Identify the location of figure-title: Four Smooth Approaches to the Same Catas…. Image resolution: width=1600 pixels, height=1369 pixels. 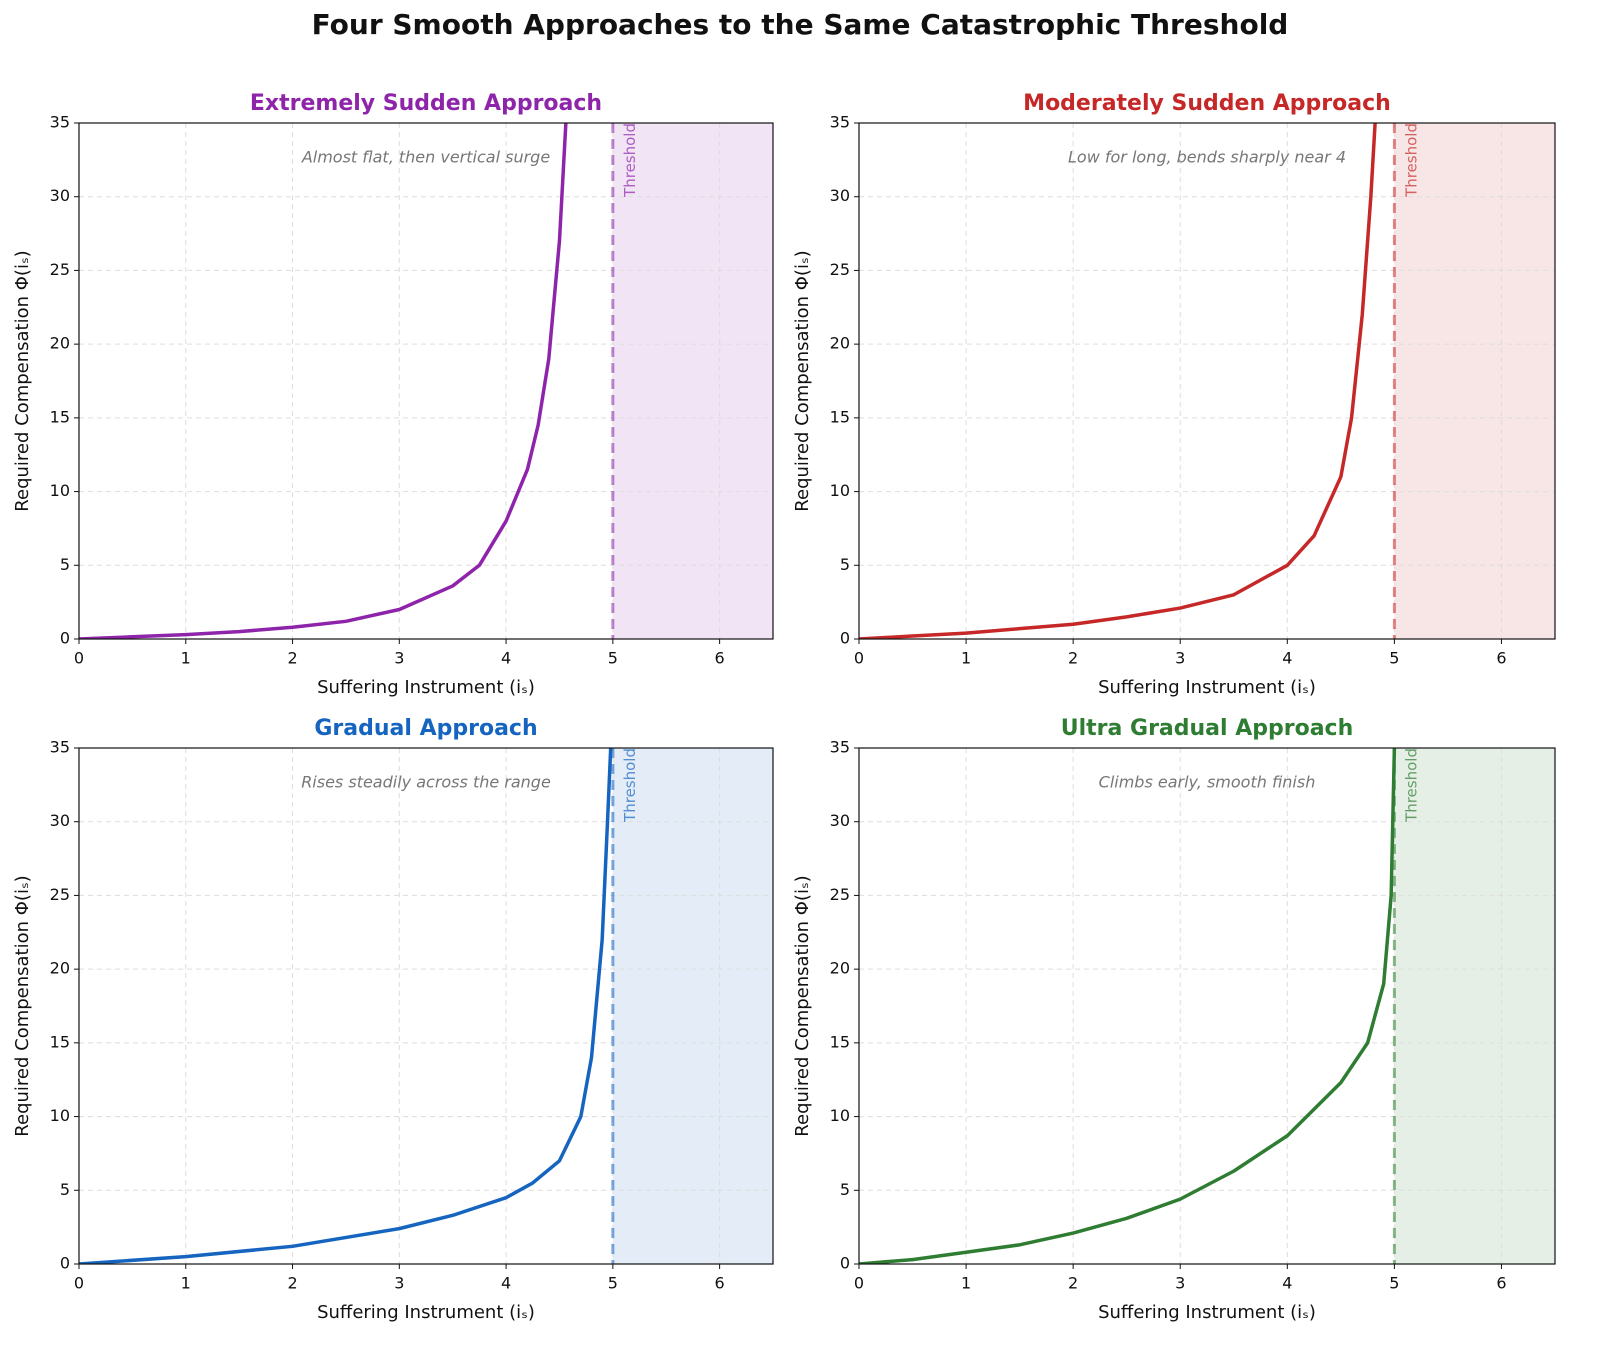
(800, 24).